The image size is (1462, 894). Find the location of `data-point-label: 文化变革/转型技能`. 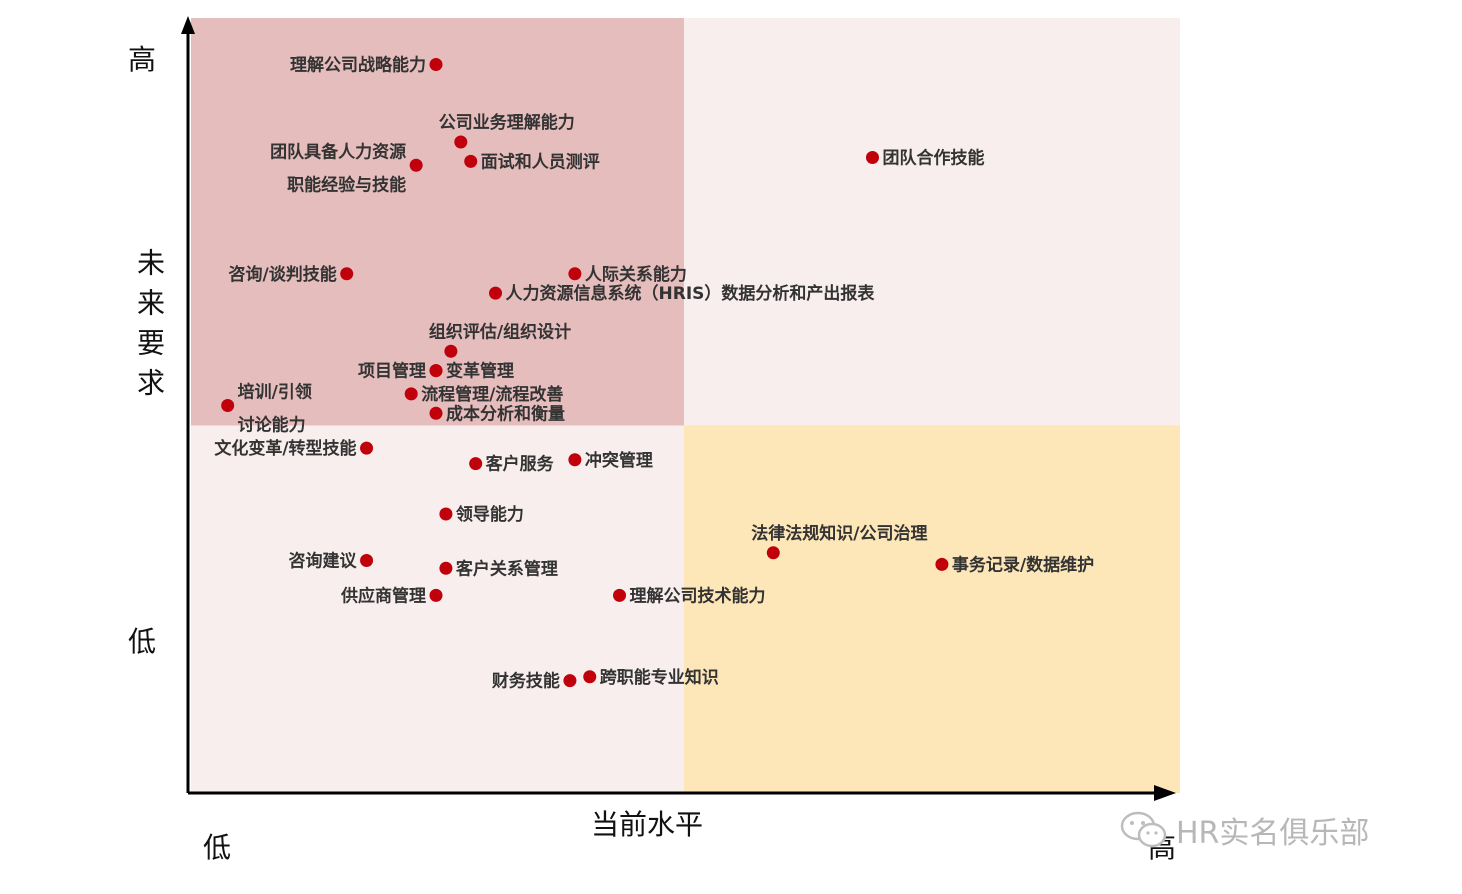

data-point-label: 文化变革/转型技能 is located at coordinates (285, 448).